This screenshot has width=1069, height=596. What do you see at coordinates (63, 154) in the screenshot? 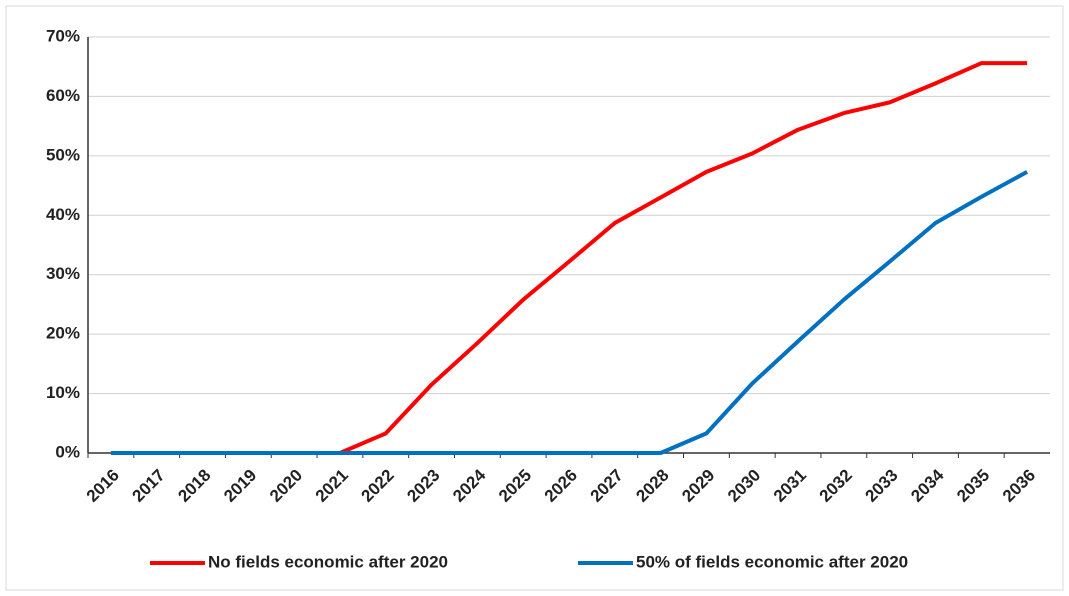
I see `y-tick-label: 50%` at bounding box center [63, 154].